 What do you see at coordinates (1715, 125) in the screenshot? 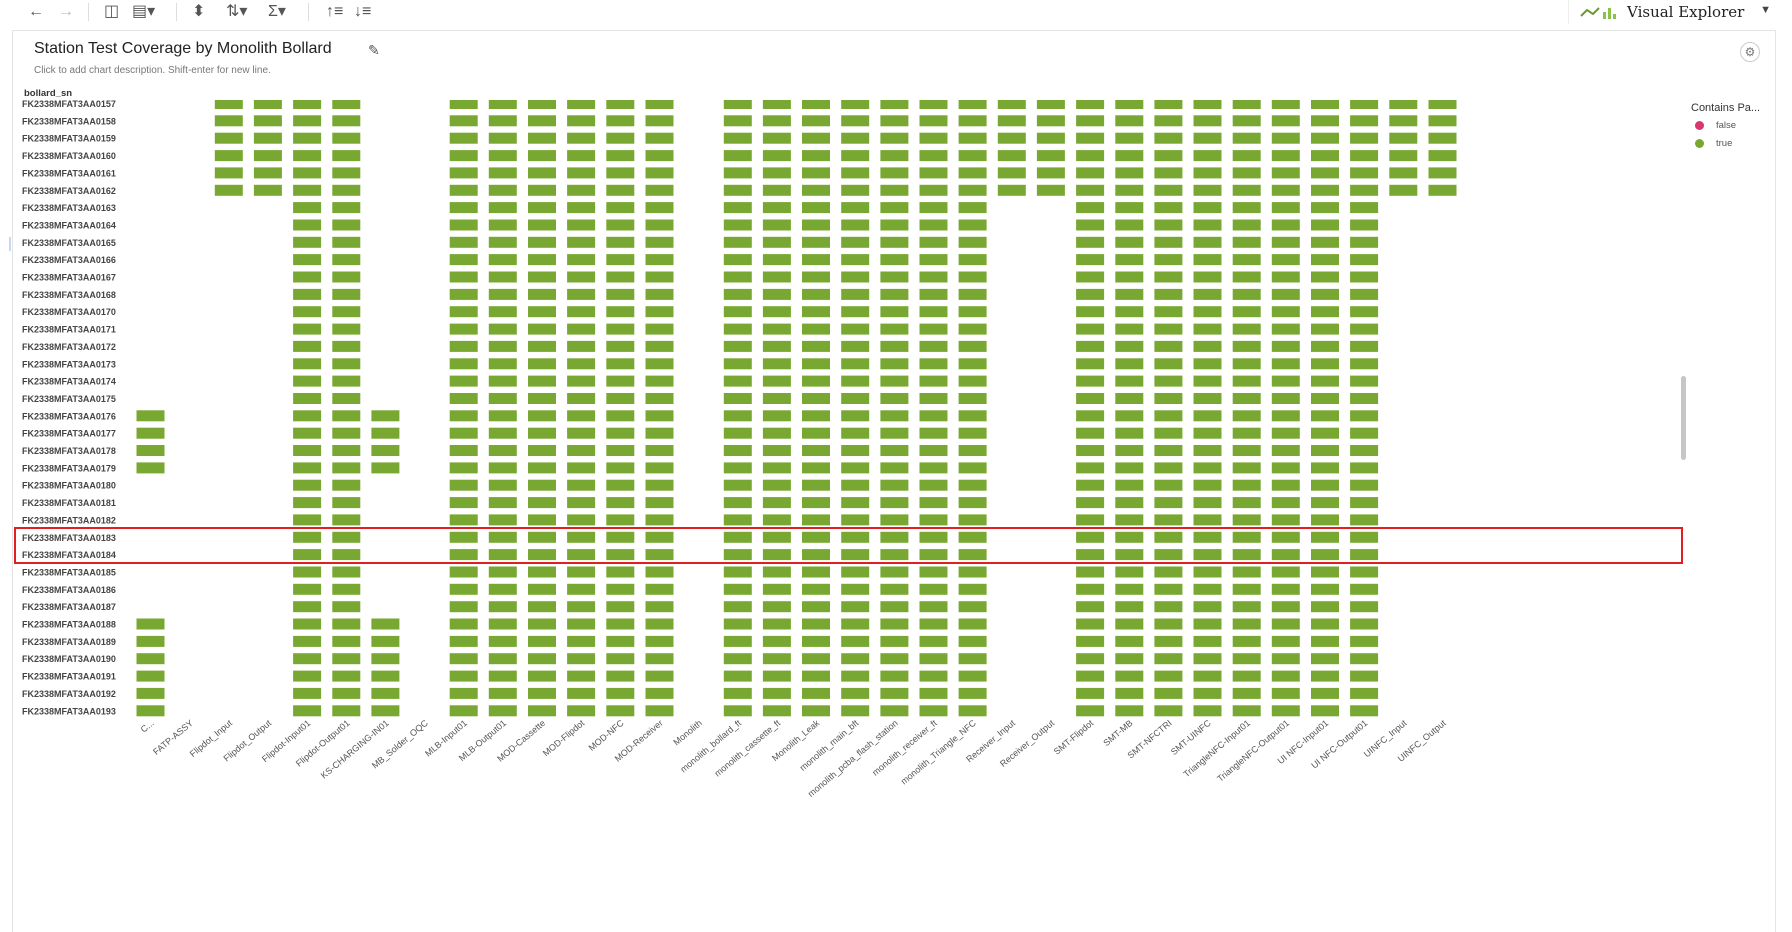
I see `legend-item-false: false` at bounding box center [1715, 125].